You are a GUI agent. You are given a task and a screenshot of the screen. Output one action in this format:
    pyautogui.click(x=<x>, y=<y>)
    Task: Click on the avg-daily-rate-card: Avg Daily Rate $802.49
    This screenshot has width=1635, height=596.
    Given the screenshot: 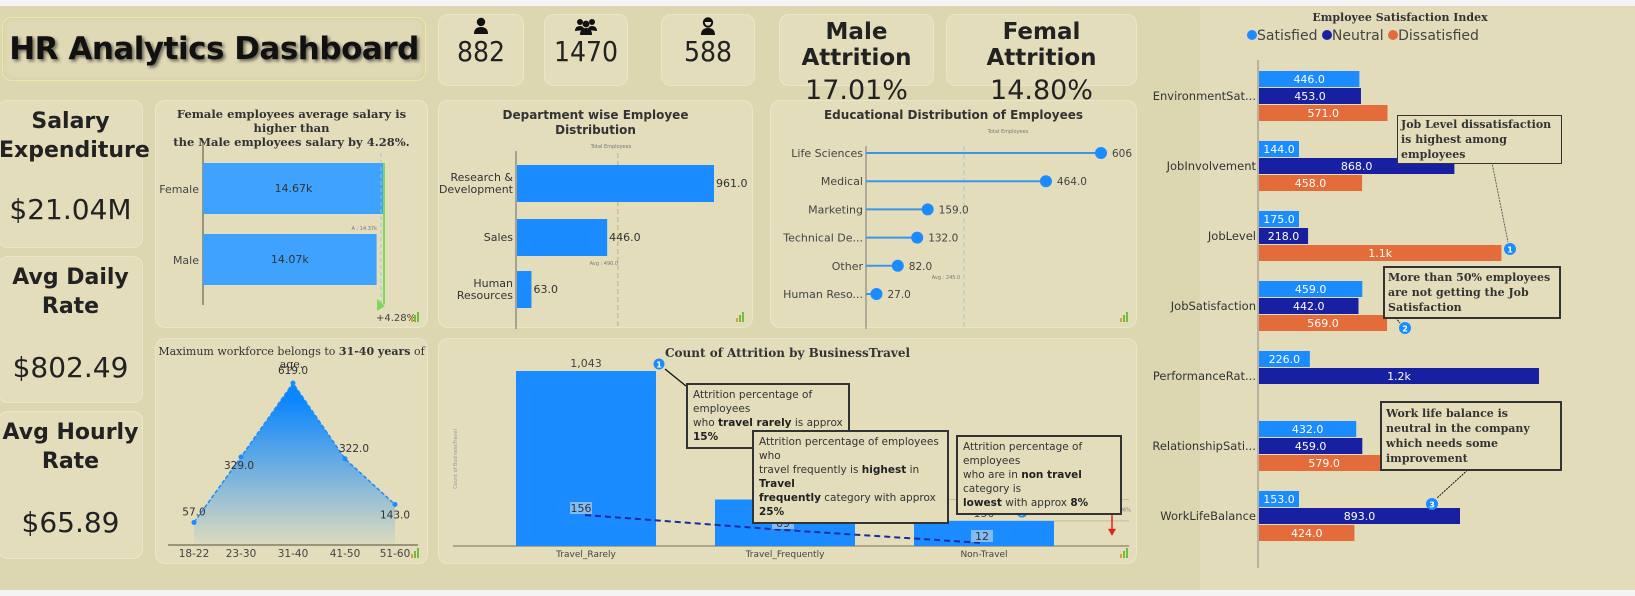 What is the action you would take?
    pyautogui.click(x=71, y=329)
    